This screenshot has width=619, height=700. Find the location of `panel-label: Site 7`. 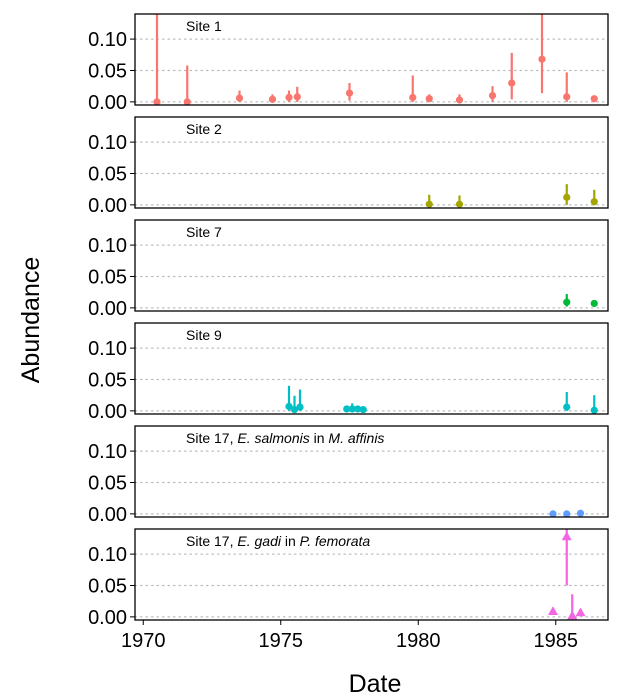

panel-label: Site 7 is located at coordinates (204, 232).